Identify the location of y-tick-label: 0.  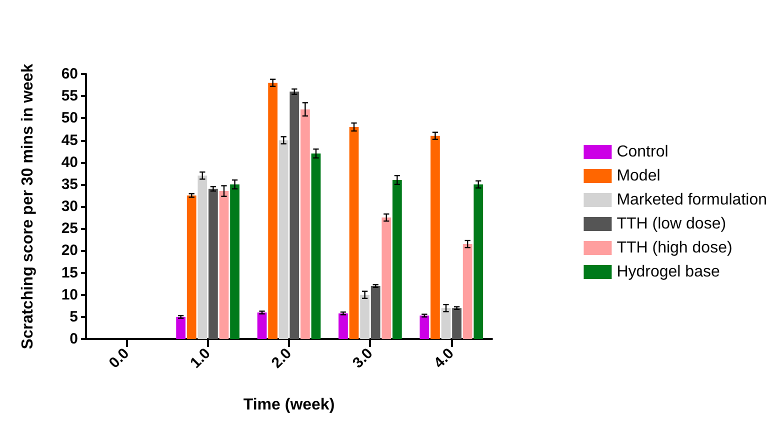
(74, 339).